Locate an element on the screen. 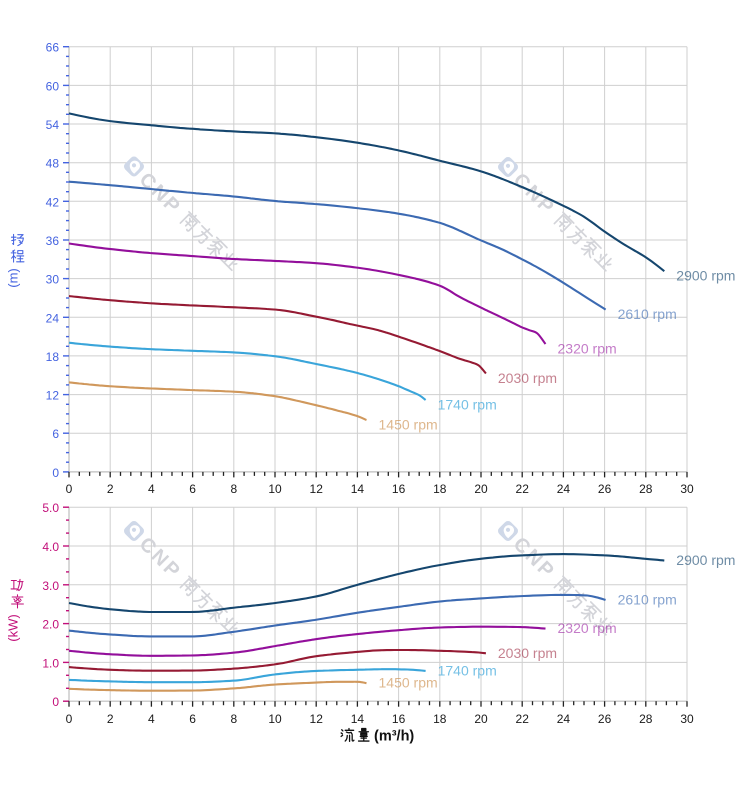 The height and width of the screenshot is (802, 752). svg-text: (kW) is located at coordinates (13, 627).